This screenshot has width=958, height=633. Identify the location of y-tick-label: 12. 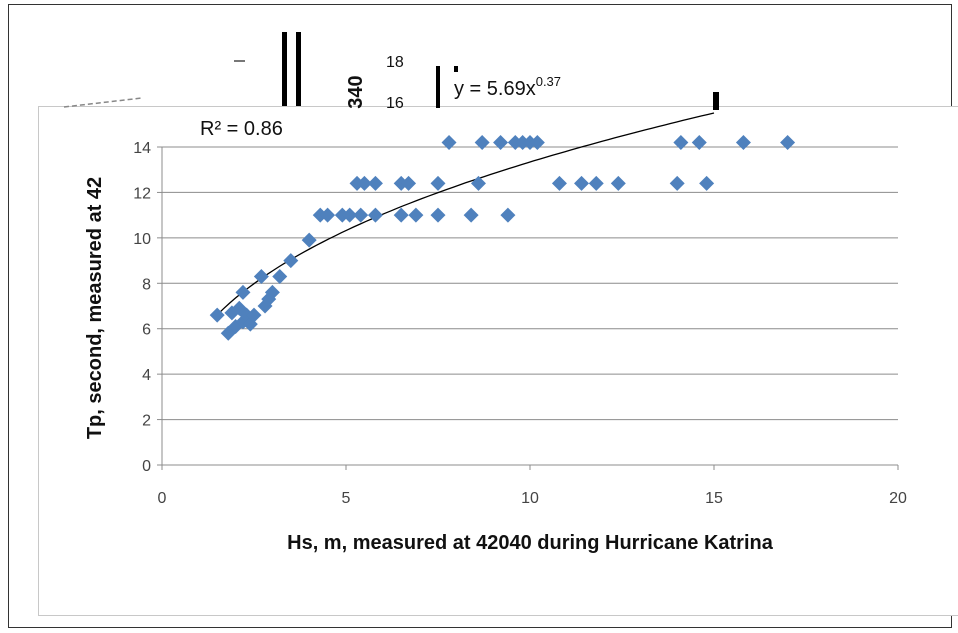
(142, 193).